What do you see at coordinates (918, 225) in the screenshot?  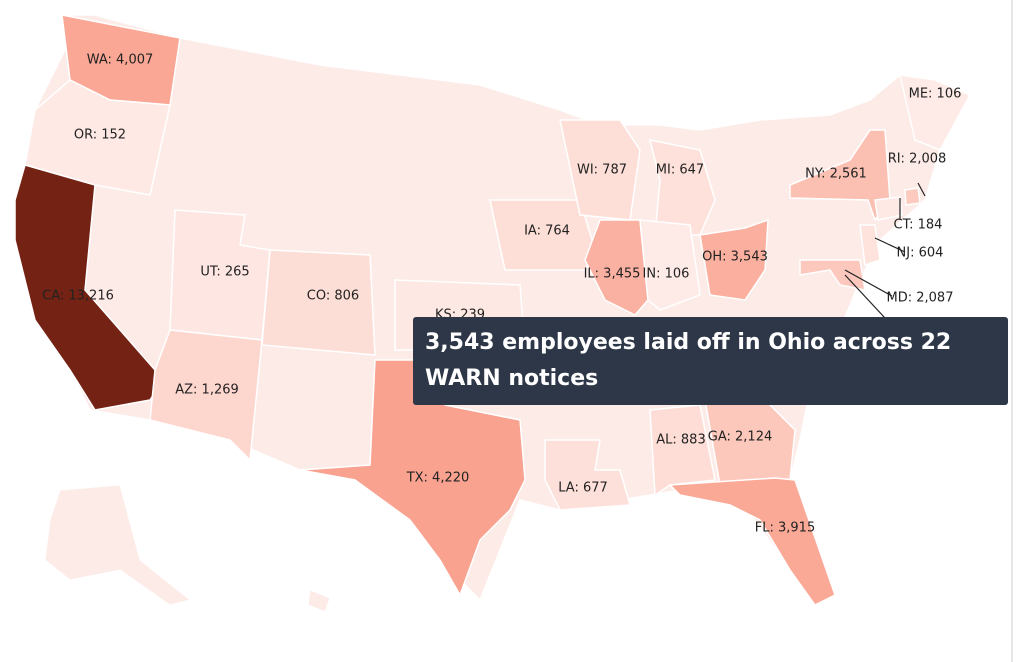 I see `state-label: CT: 184` at bounding box center [918, 225].